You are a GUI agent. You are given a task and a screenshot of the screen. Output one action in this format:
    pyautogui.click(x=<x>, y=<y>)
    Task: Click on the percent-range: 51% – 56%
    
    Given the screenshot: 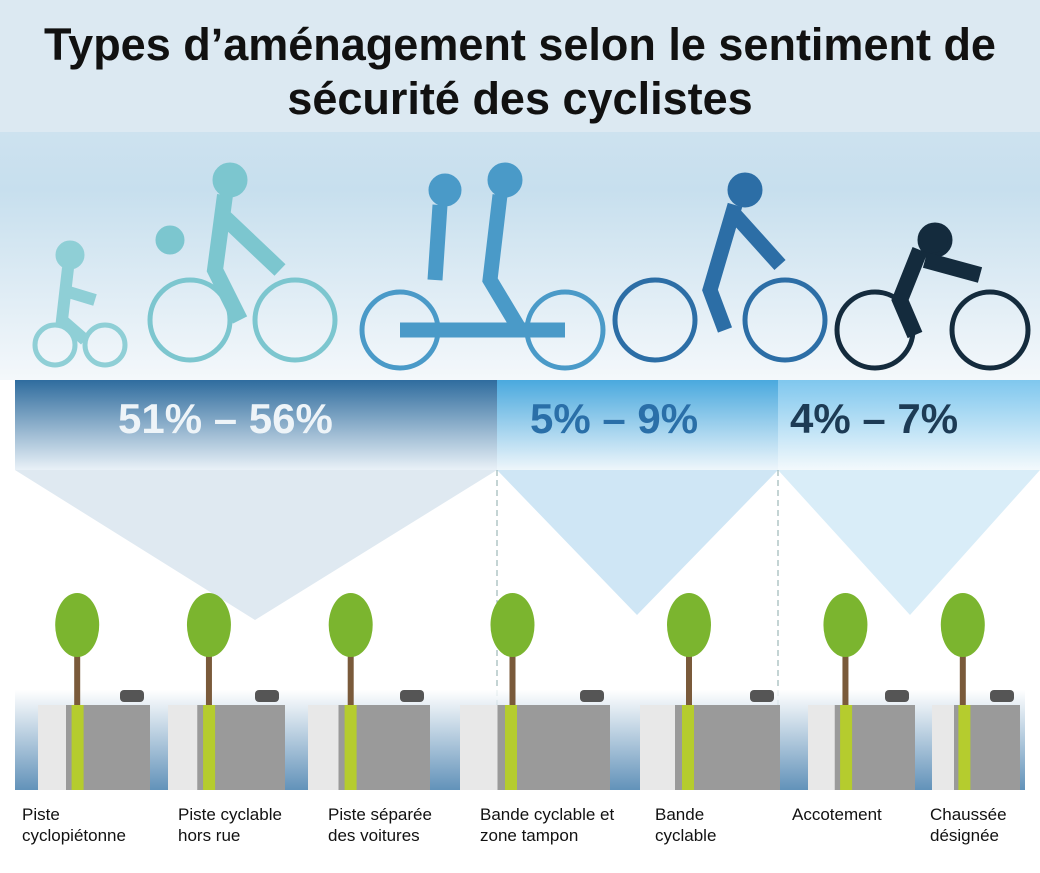 What is the action you would take?
    pyautogui.click(x=225, y=418)
    